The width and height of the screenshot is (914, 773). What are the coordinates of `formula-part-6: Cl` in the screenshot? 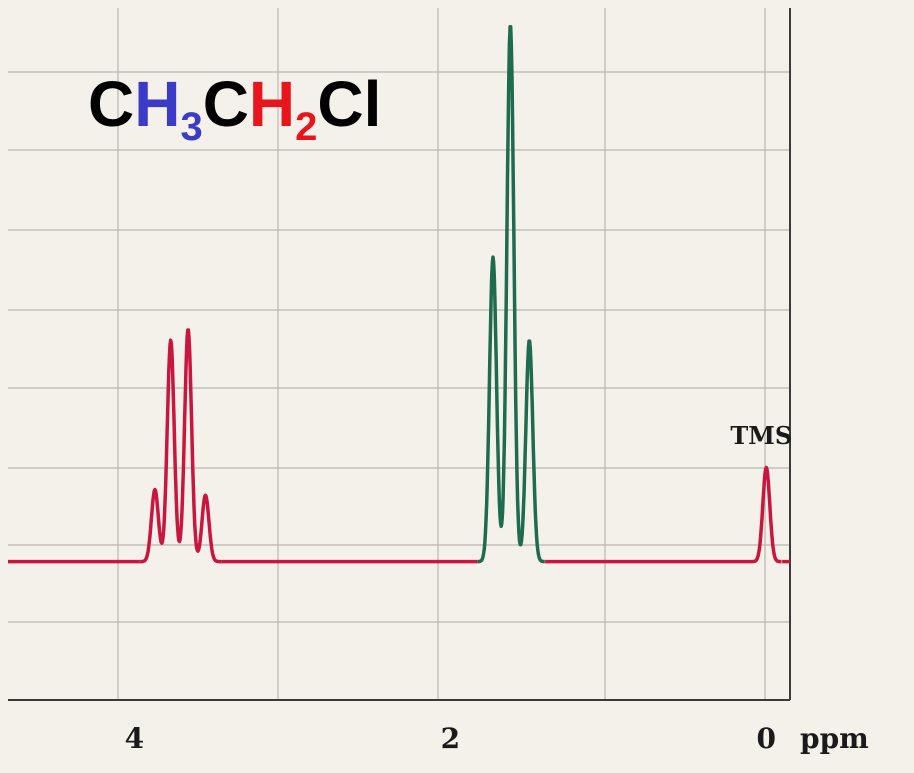 It's located at (349, 104).